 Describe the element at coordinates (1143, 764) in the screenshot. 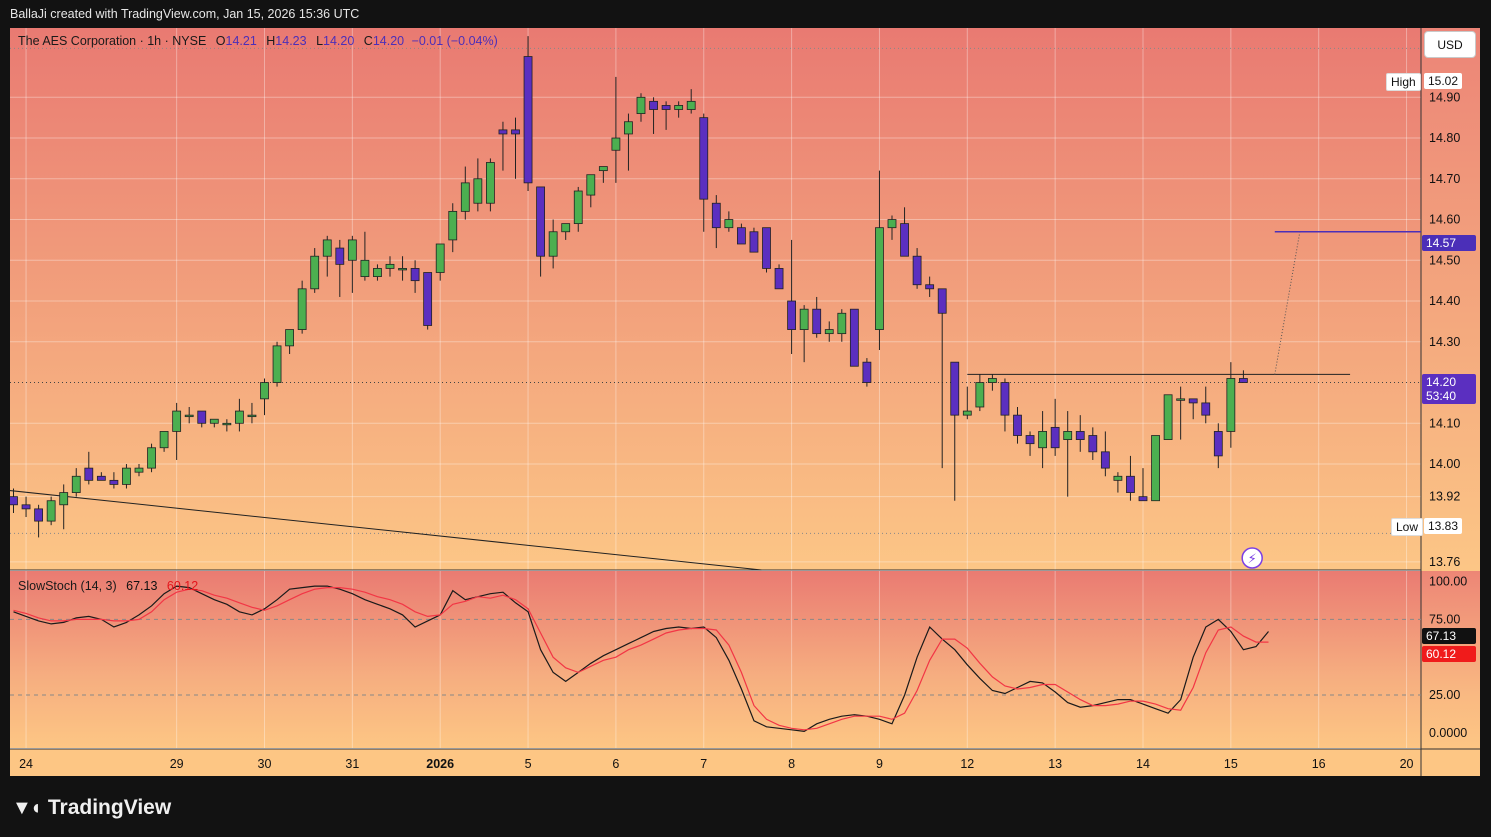

I see `time-axis-tick-label: 14` at that location.